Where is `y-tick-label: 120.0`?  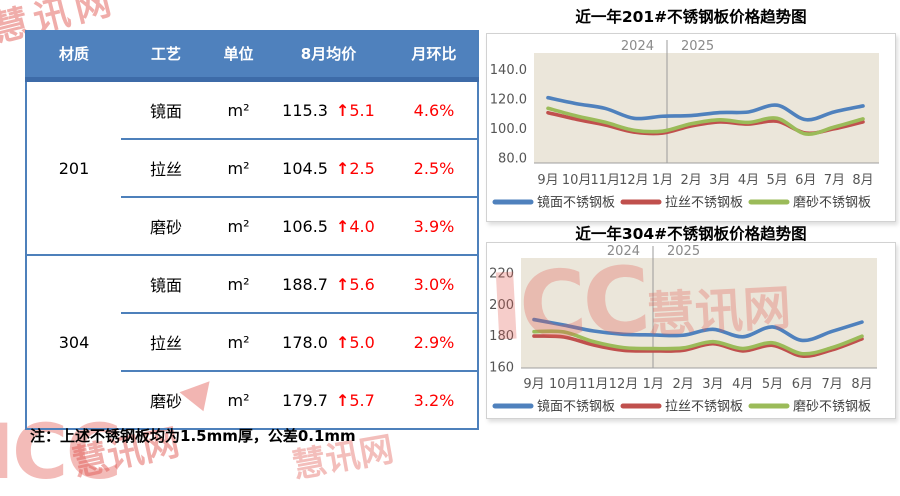 y-tick-label: 120.0 is located at coordinates (508, 100).